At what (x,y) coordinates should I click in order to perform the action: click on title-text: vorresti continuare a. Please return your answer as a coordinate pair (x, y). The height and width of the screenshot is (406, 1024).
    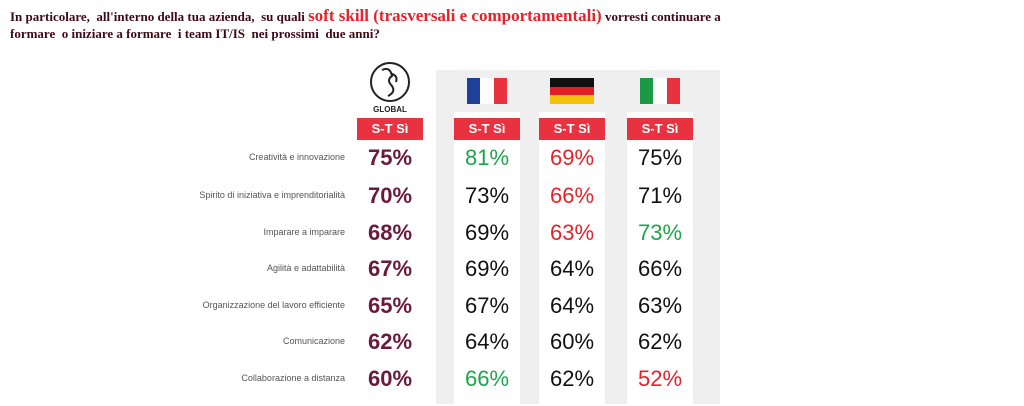
    Looking at the image, I should click on (661, 16).